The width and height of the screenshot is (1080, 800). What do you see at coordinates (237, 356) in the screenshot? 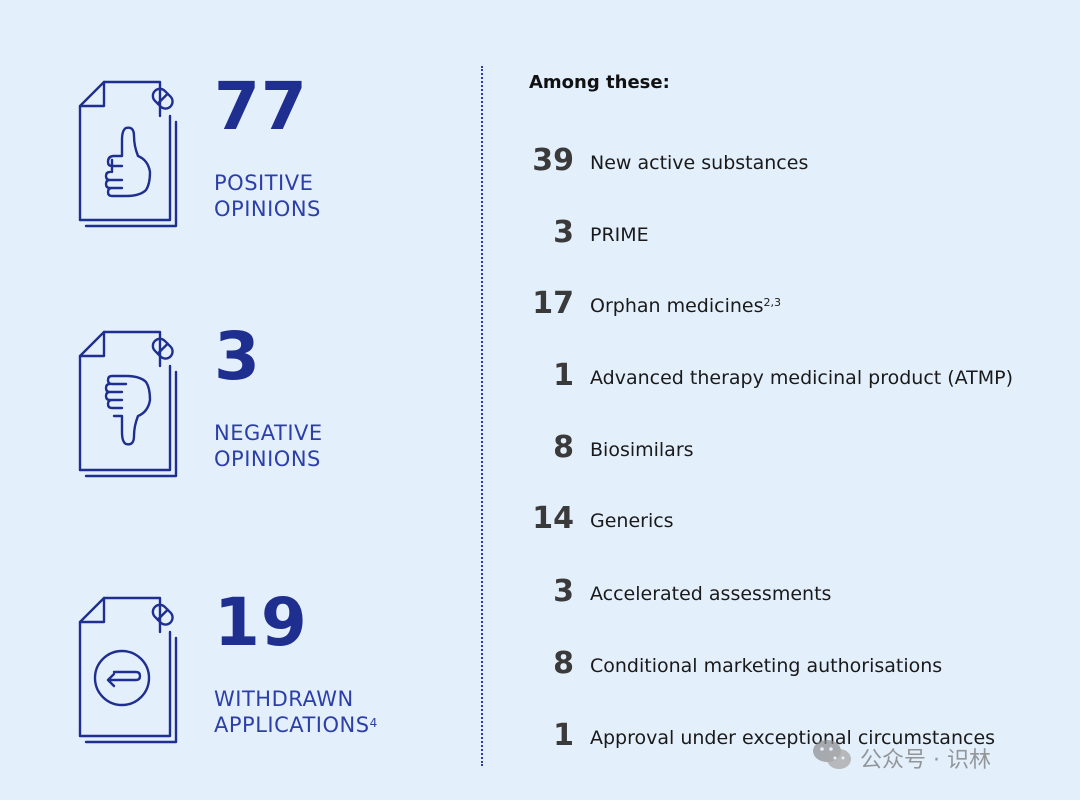
I see `stat-number: 3` at bounding box center [237, 356].